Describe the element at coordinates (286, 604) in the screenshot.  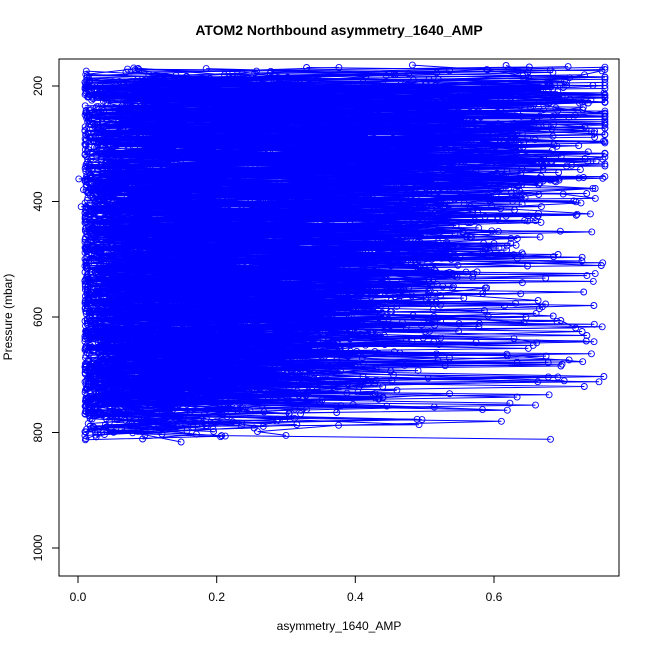
I see `x-axis: 0.0 0.2 0.4 0.6 asymmetry_1640_AMP` at that location.